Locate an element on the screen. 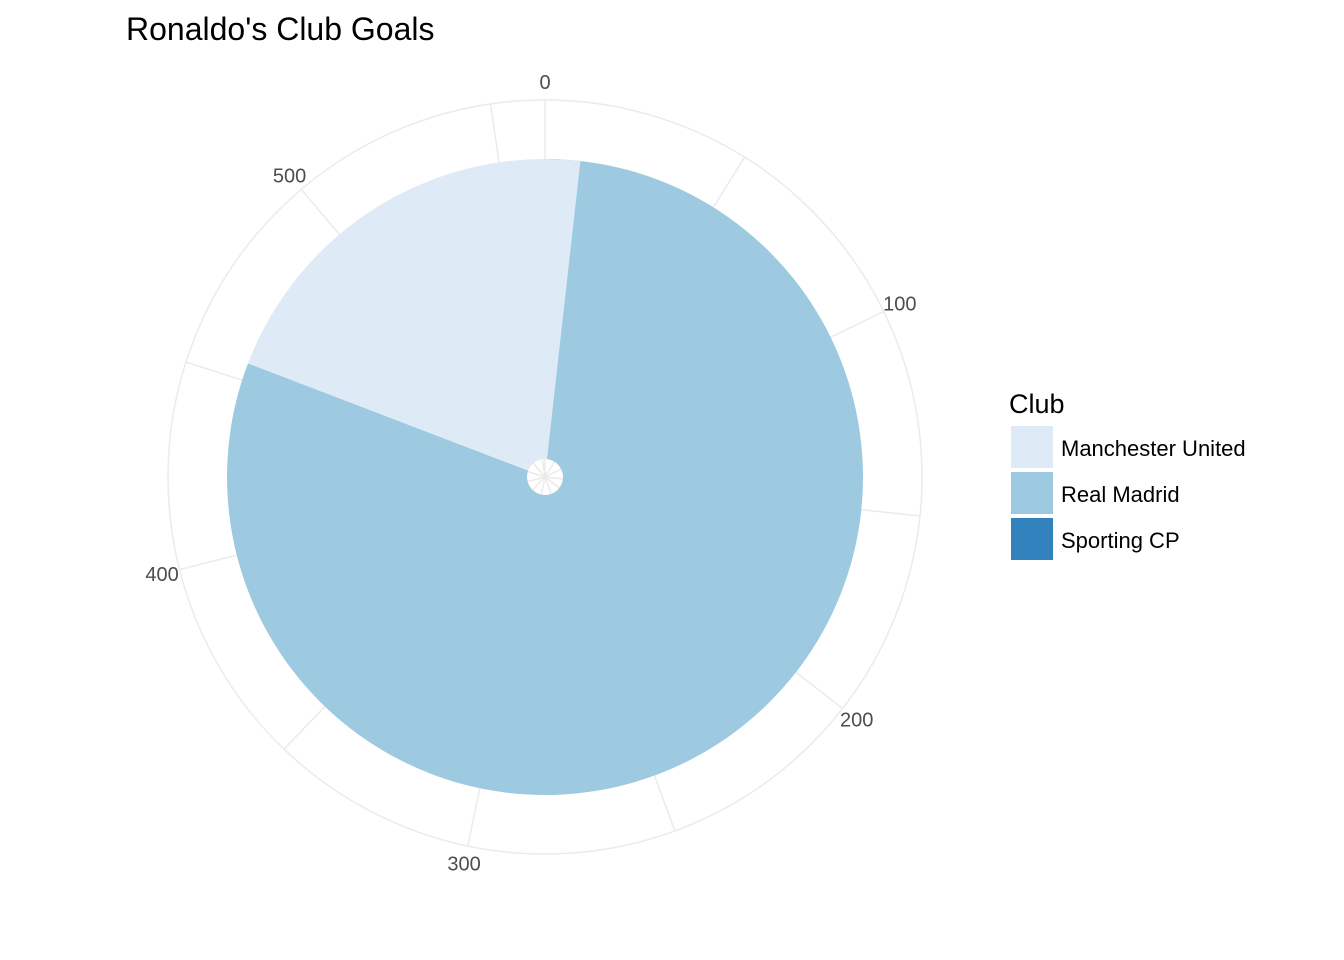 The height and width of the screenshot is (960, 1344). tick-label: 0 is located at coordinates (544, 83).